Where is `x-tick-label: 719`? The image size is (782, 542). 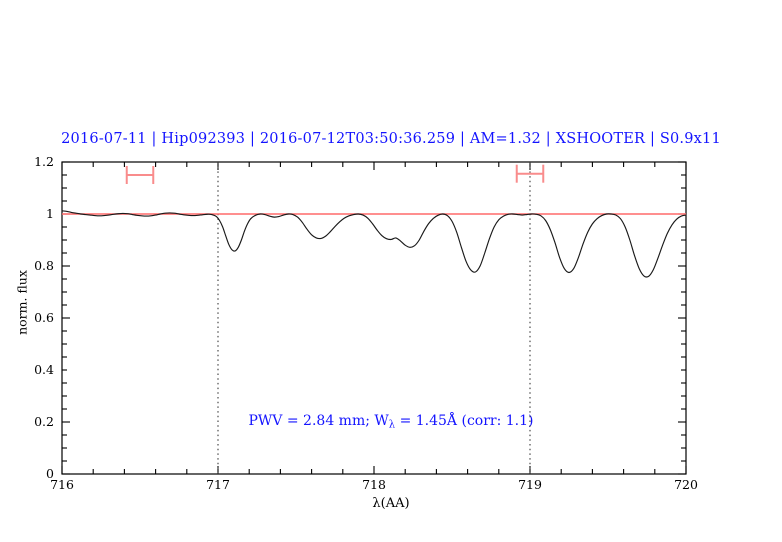 x-tick-label: 719 is located at coordinates (530, 484).